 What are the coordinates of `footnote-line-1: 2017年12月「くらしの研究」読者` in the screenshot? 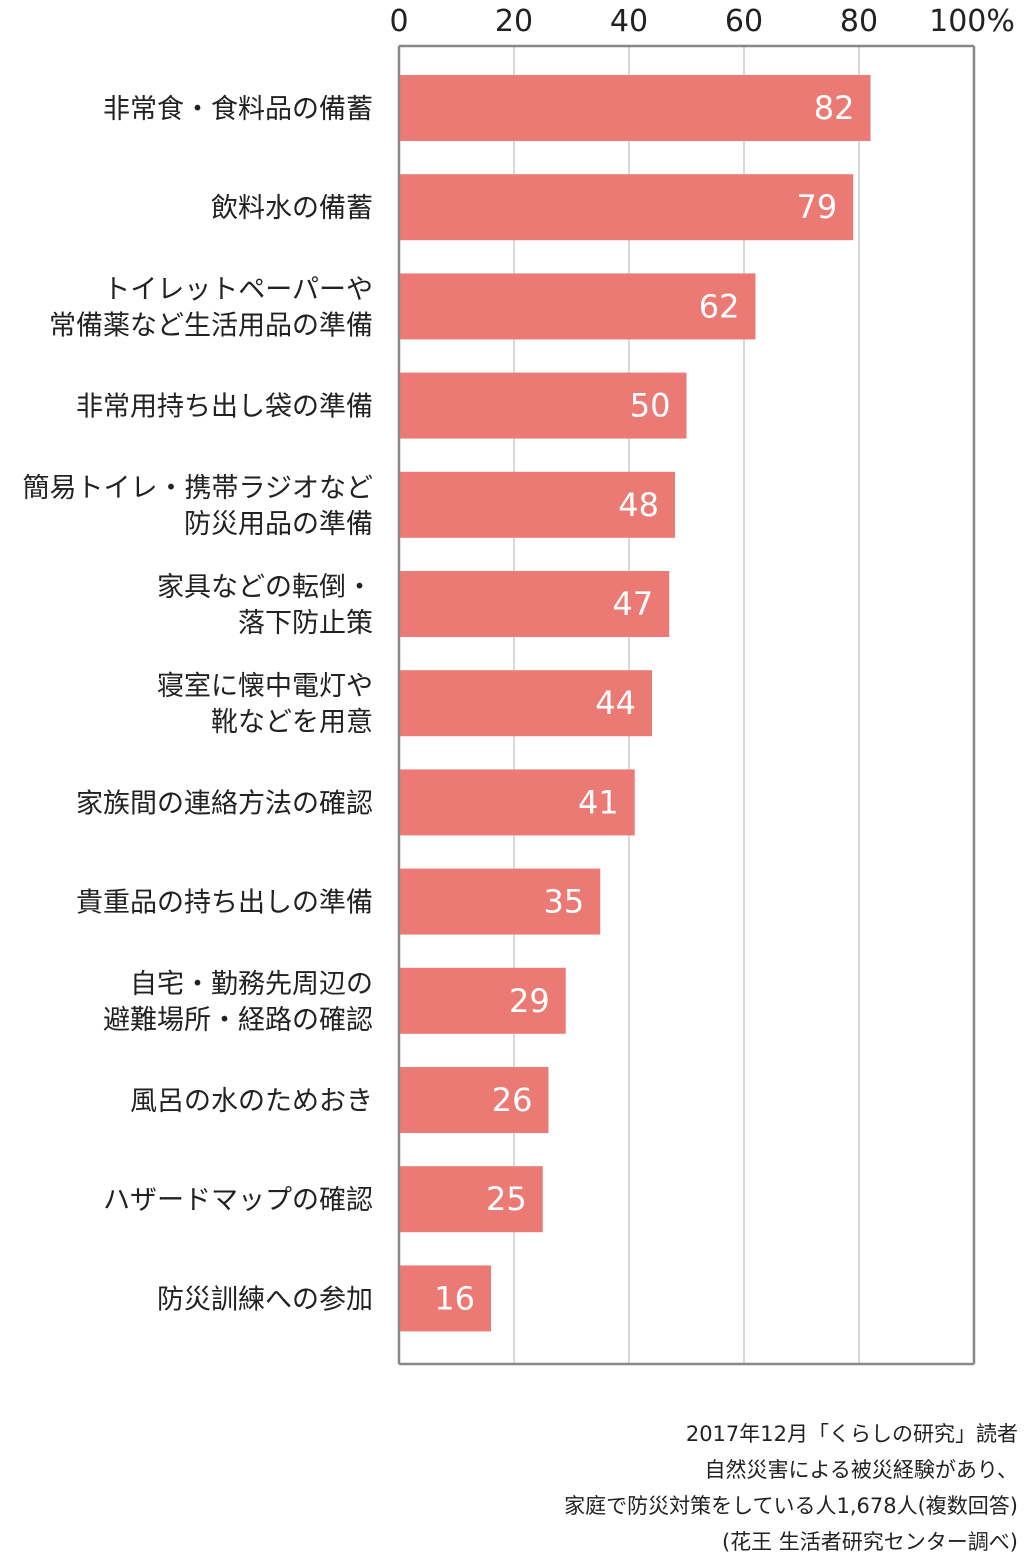 It's located at (851, 1434).